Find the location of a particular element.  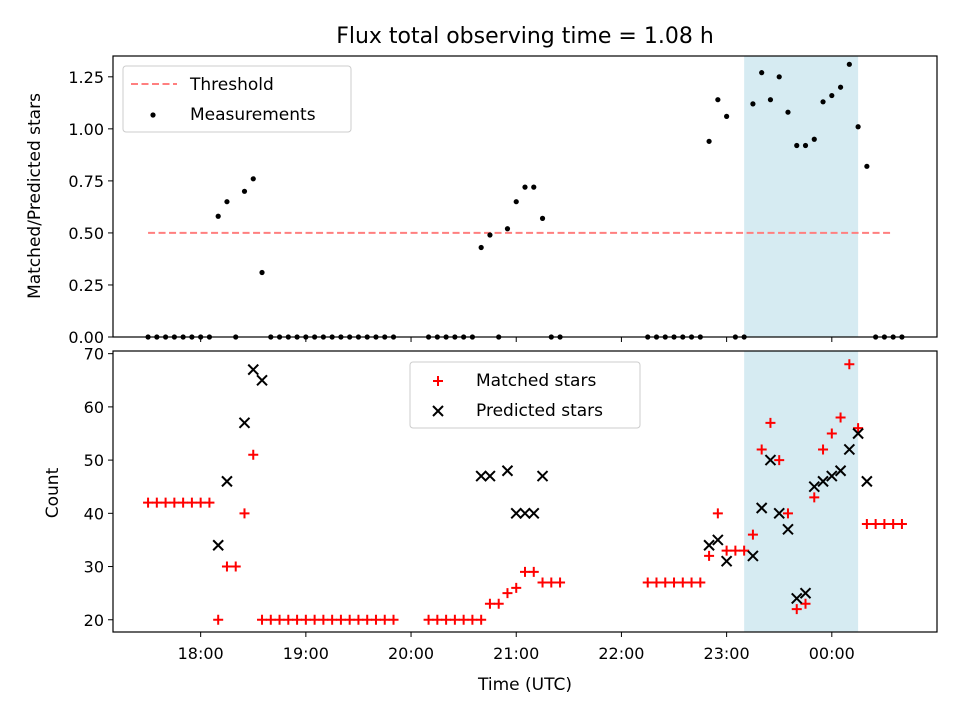

top-y-tick-label: 0.25 is located at coordinates (86, 285).